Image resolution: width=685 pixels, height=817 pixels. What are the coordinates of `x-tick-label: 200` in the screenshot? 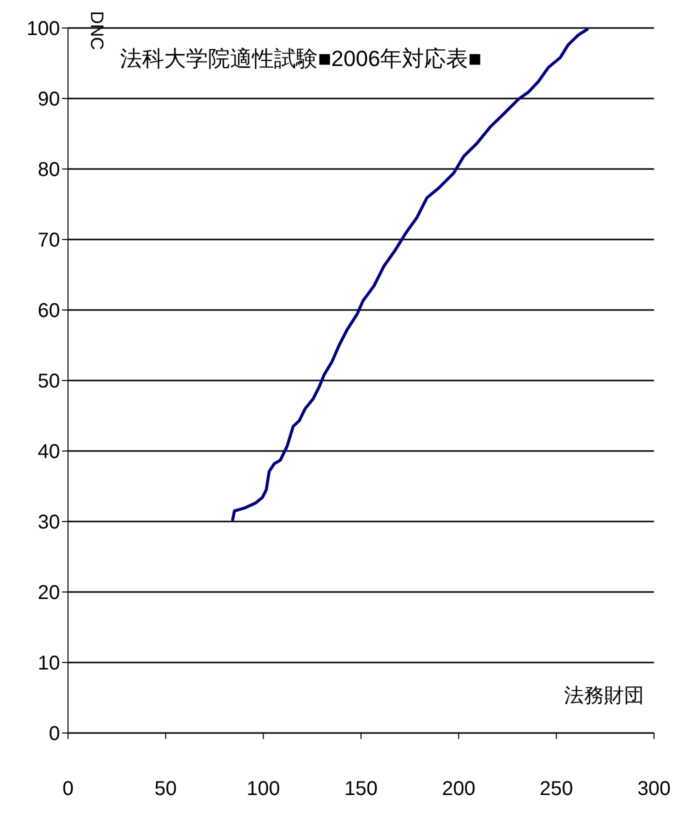 It's located at (459, 789).